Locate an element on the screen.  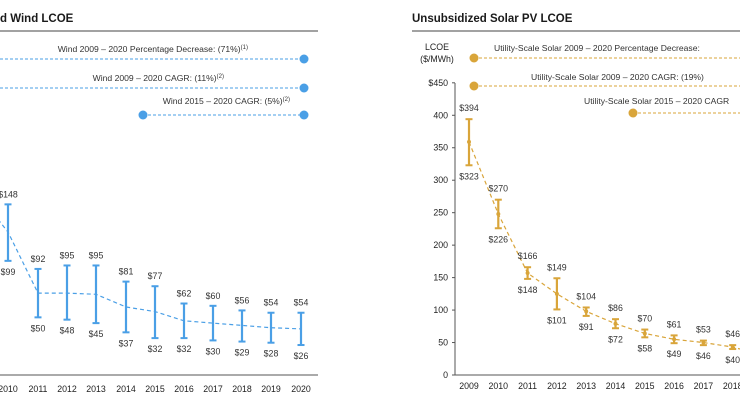
y-axis-label: LCOE is located at coordinates (437, 47).